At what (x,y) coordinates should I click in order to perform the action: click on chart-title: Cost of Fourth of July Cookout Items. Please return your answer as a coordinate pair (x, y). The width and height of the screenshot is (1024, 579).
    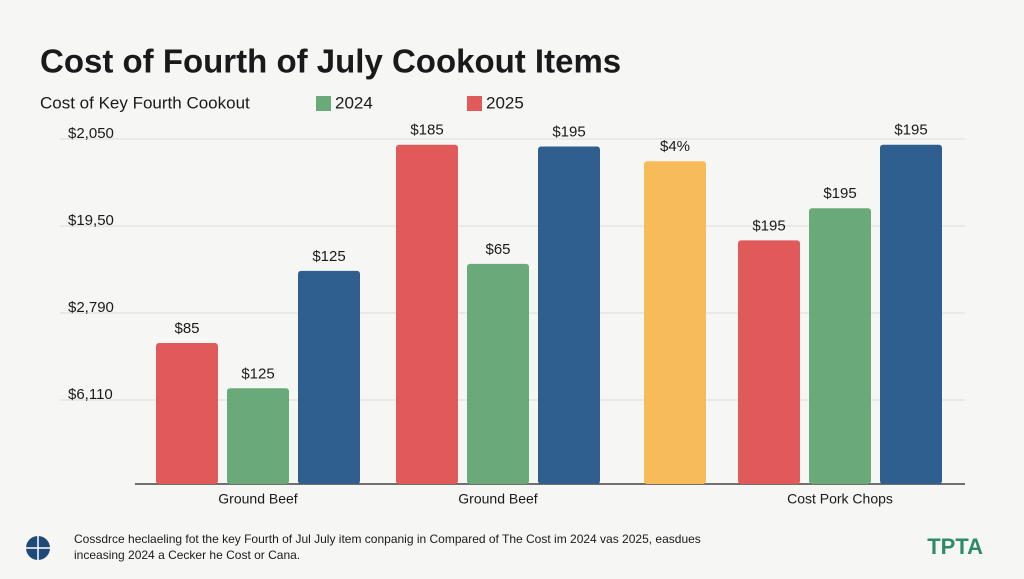
    Looking at the image, I should click on (330, 61).